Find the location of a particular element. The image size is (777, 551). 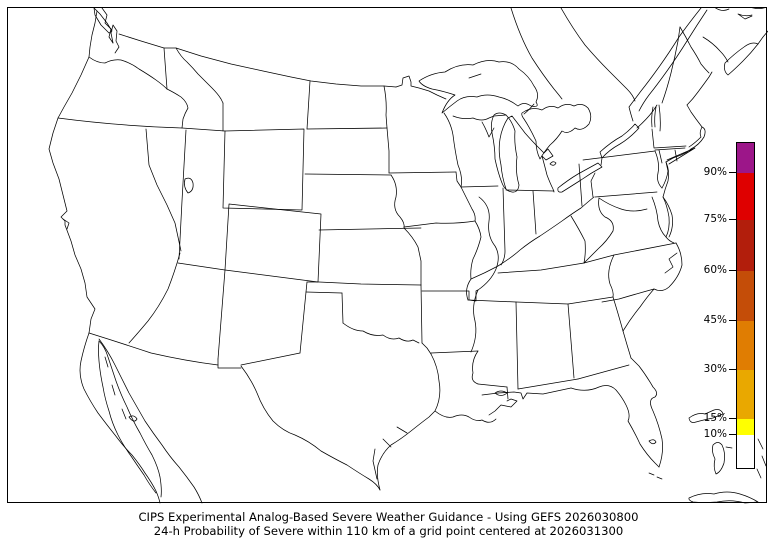

state-borders-midwest is located at coordinates (491, 233).